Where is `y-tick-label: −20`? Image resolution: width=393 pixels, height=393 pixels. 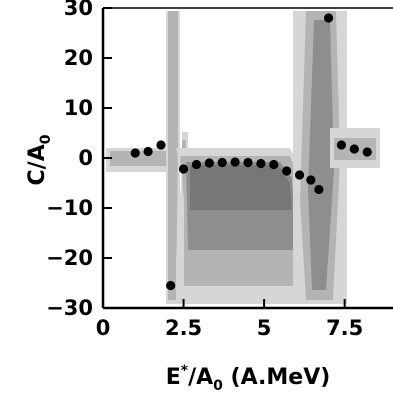 y-tick-label: −20 is located at coordinates (69, 258).